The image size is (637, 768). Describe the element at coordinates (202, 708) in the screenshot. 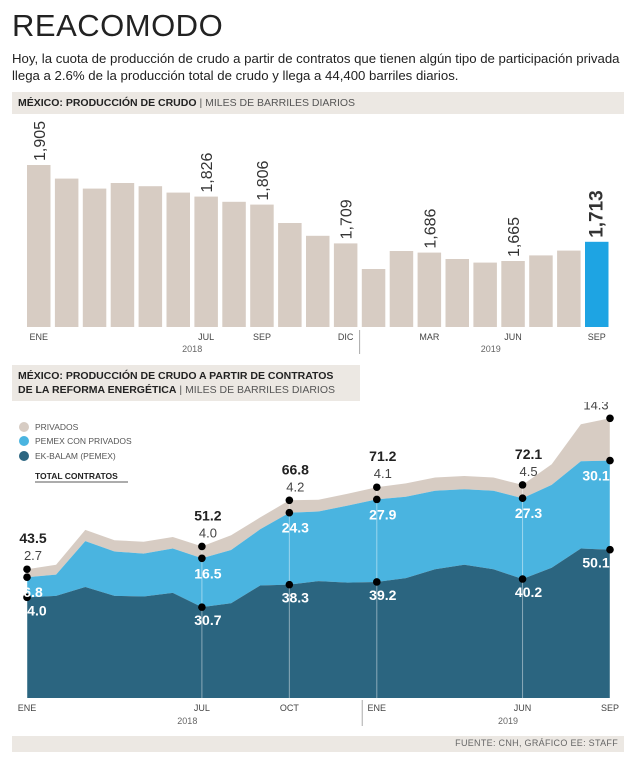

I see `area-x-tick-6: JUL` at that location.